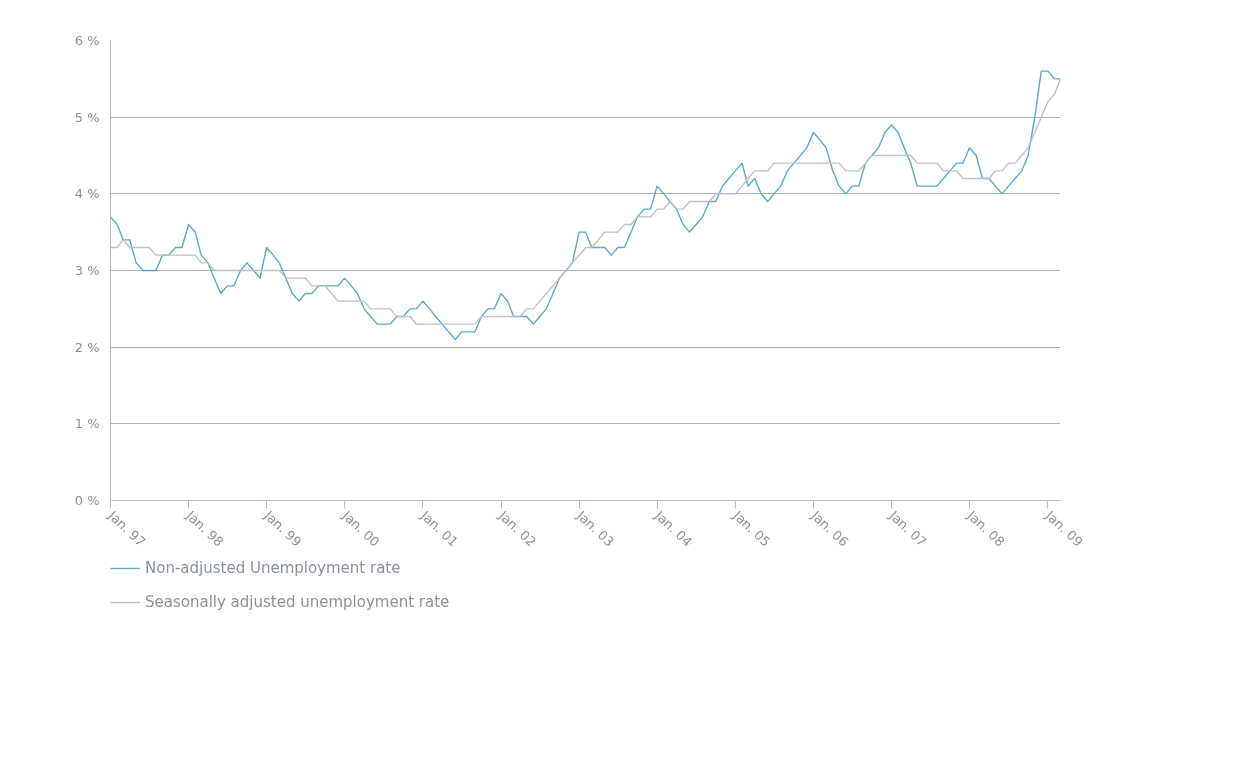 The width and height of the screenshot is (1239, 773). I want to click on x-tick-label: Jan. 04, so click(673, 528).